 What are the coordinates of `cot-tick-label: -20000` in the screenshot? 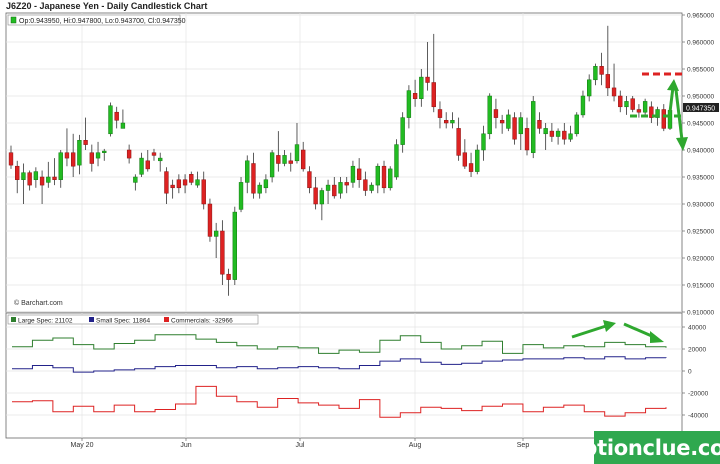 It's located at (698, 394).